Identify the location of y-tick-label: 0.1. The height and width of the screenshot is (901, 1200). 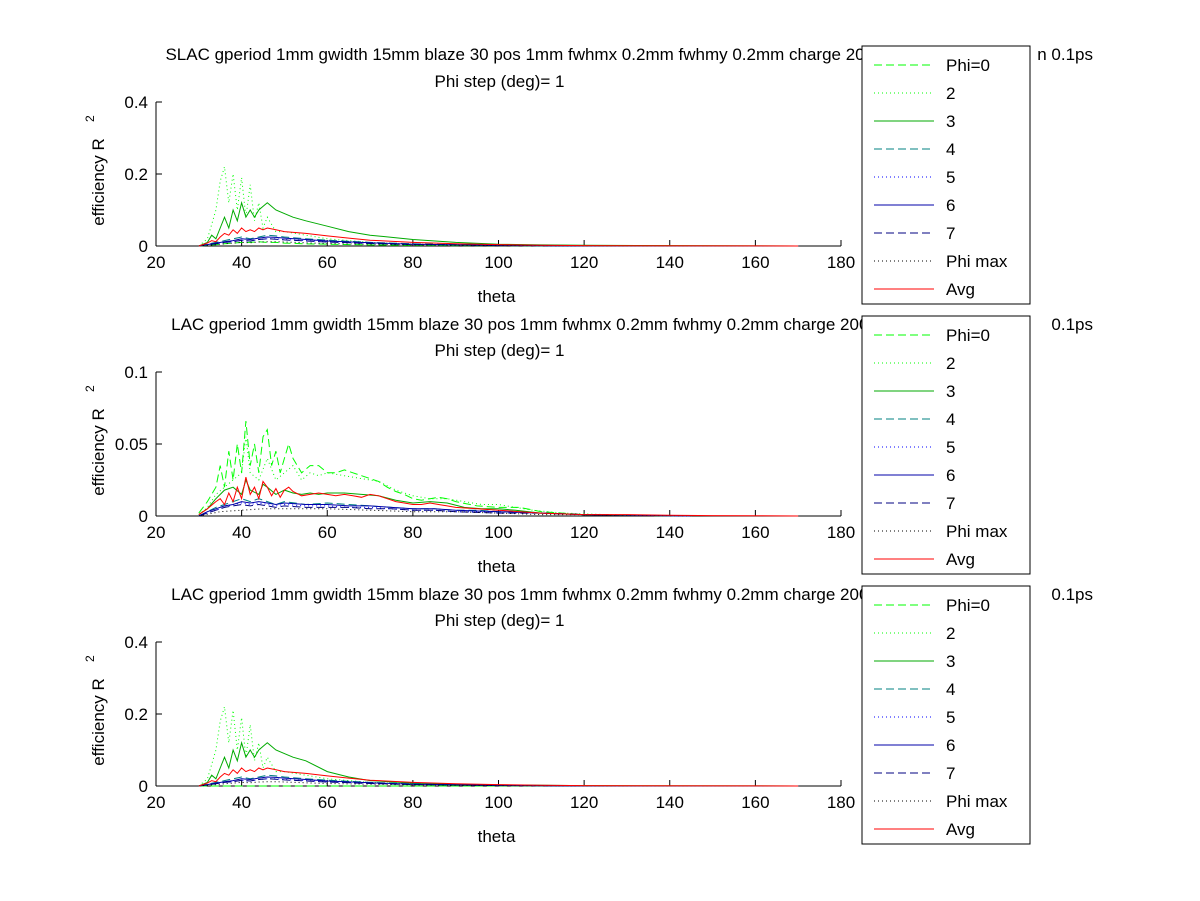
(136, 372).